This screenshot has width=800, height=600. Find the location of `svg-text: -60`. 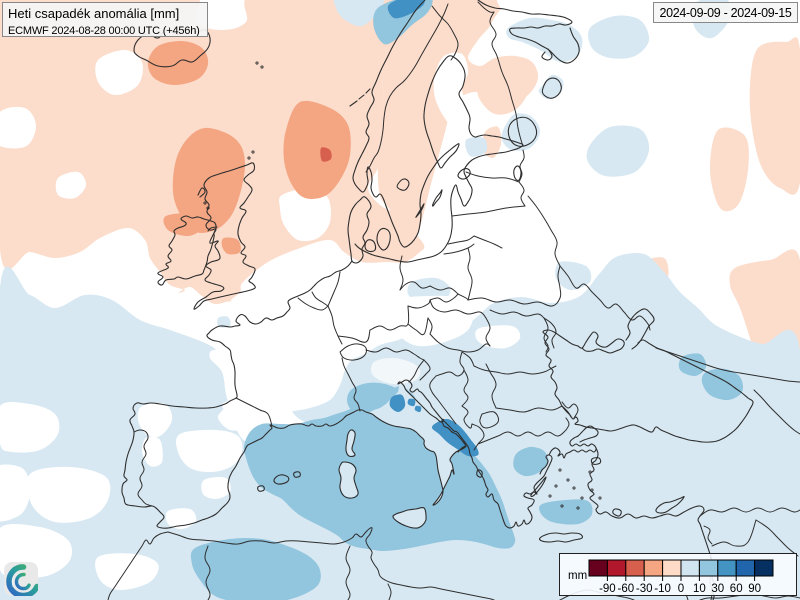

svg-text: -60 is located at coordinates (625, 589).